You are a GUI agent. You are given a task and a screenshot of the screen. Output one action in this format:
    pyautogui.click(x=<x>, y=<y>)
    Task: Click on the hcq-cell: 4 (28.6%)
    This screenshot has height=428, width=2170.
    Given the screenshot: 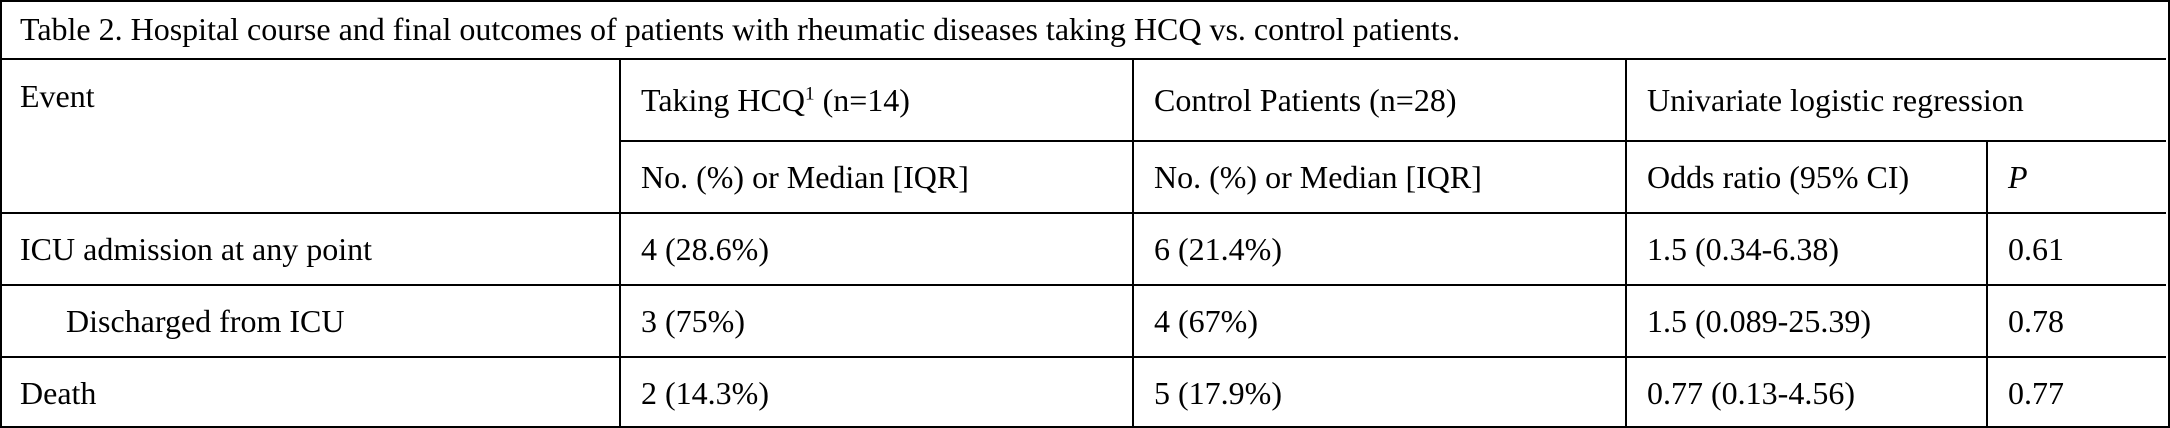 What is the action you would take?
    pyautogui.click(x=876, y=249)
    